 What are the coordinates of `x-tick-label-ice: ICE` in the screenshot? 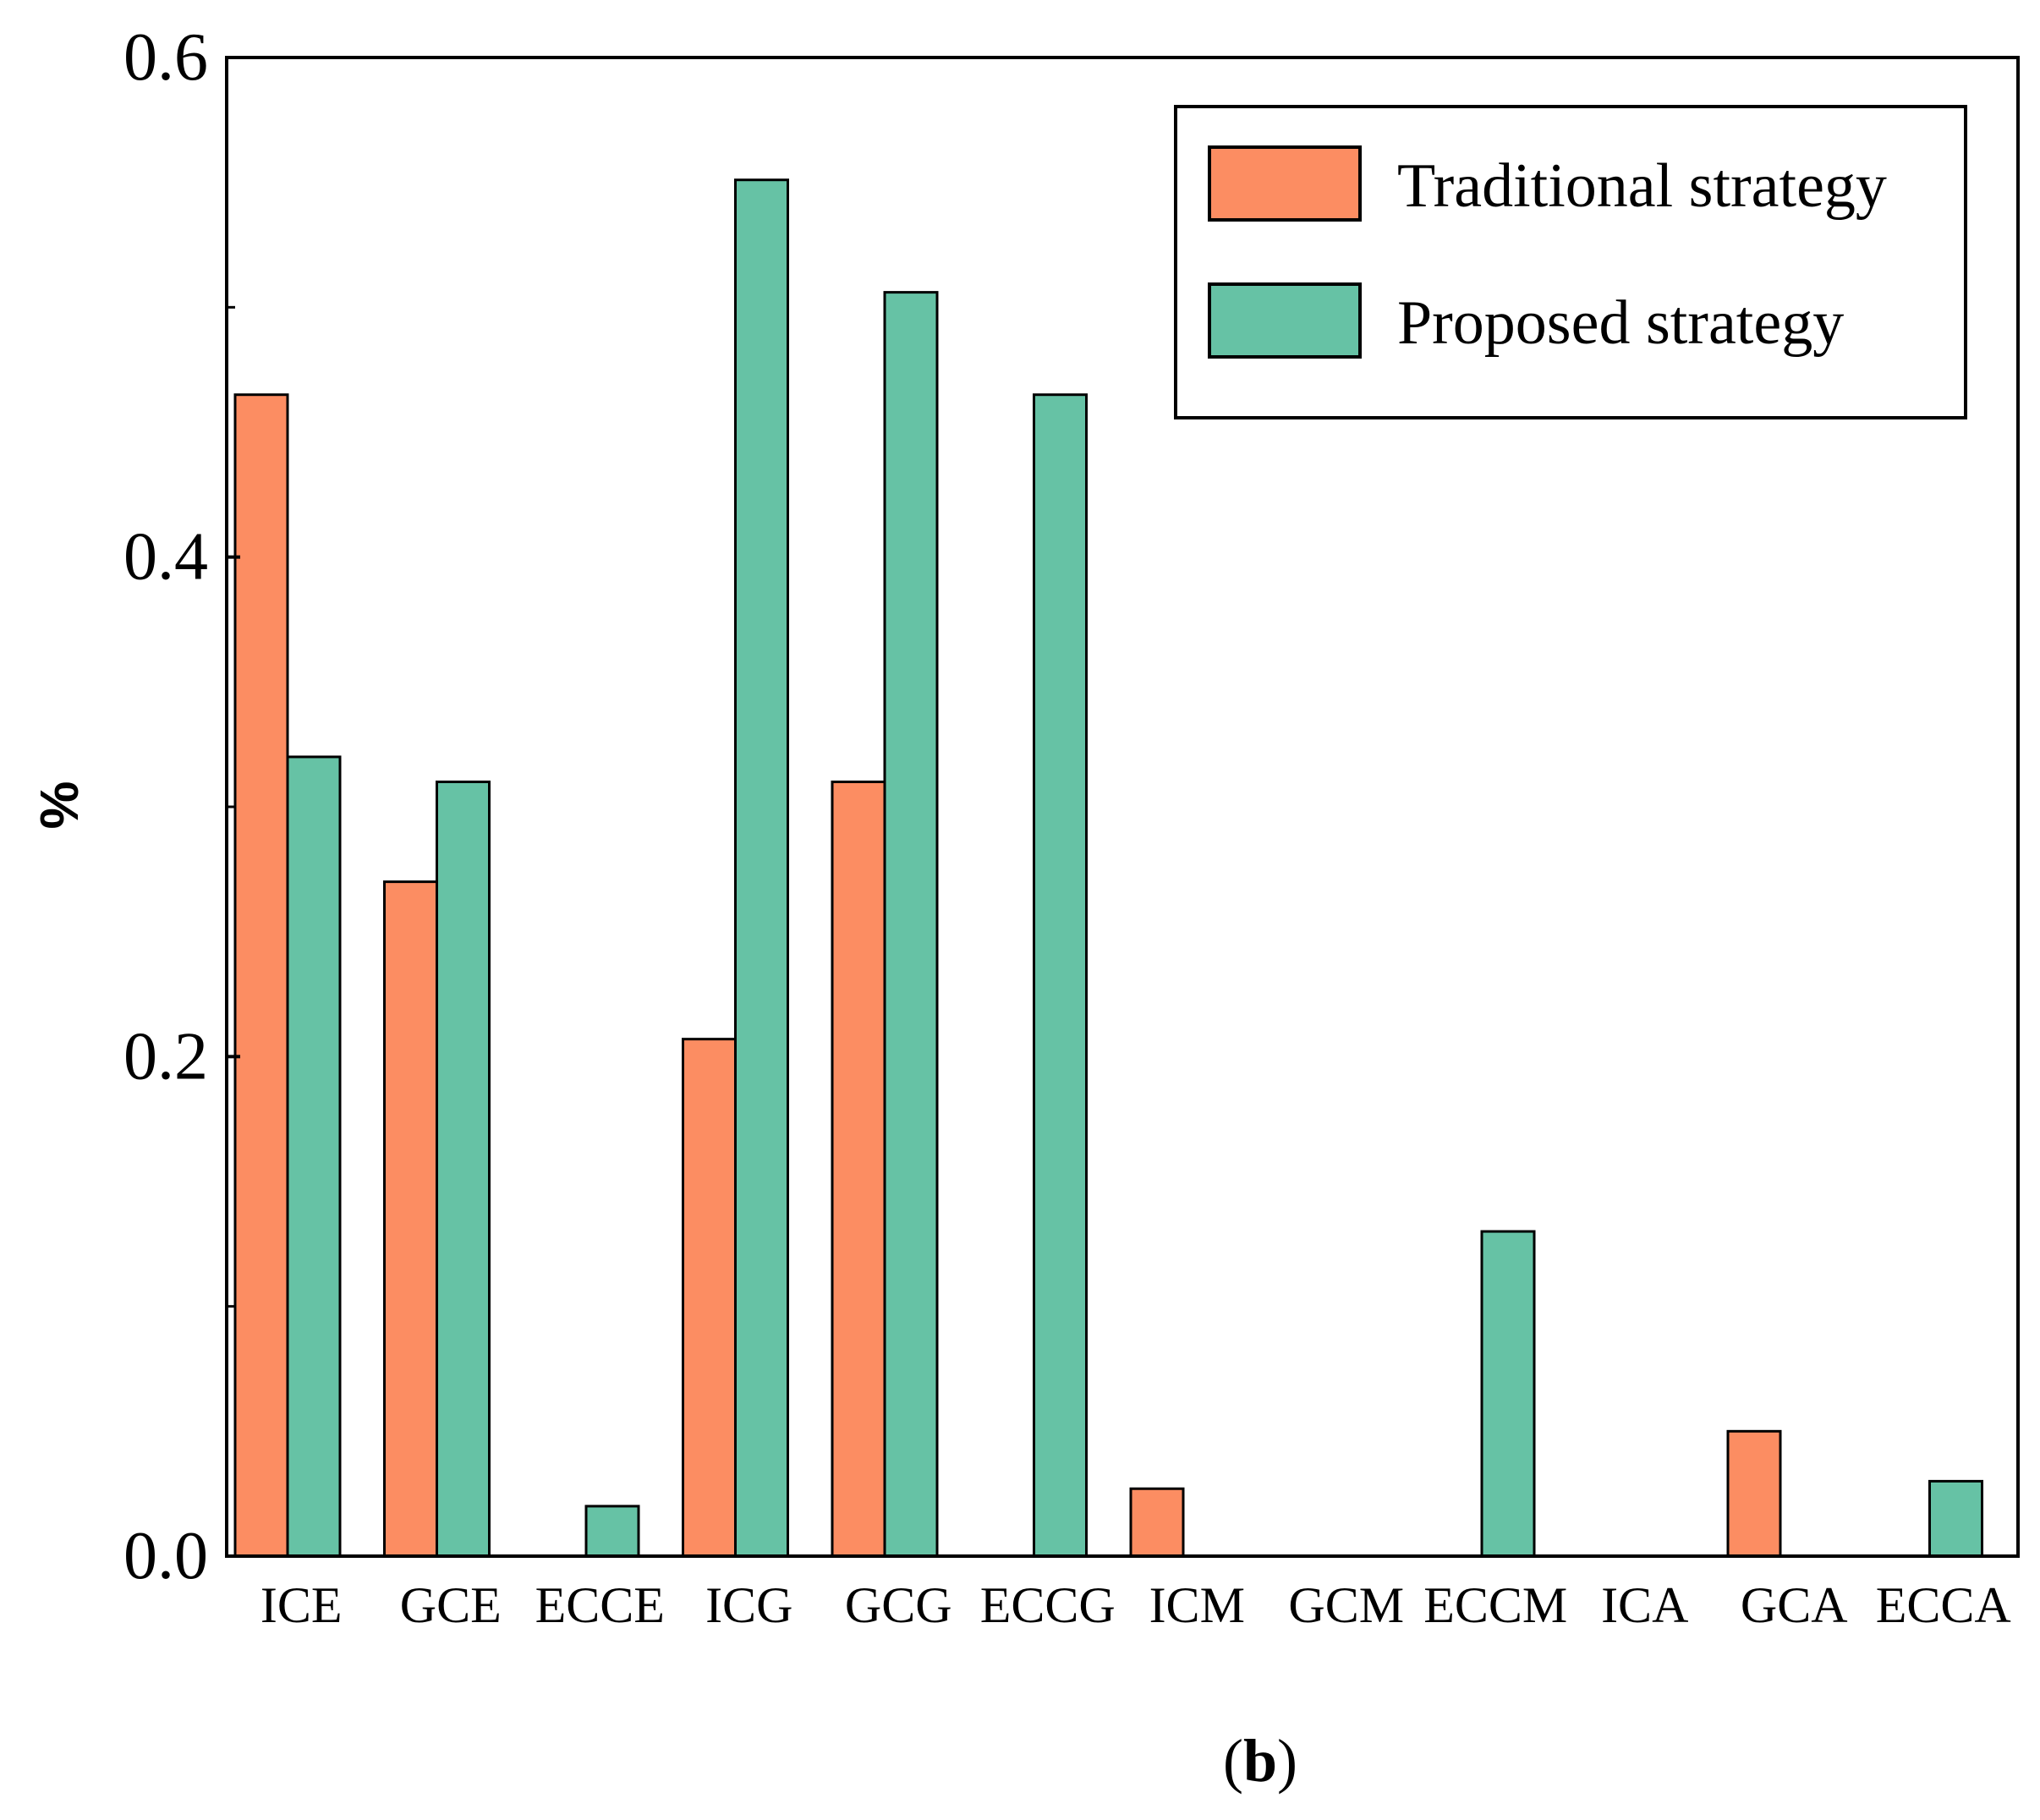 It's located at (302, 1605).